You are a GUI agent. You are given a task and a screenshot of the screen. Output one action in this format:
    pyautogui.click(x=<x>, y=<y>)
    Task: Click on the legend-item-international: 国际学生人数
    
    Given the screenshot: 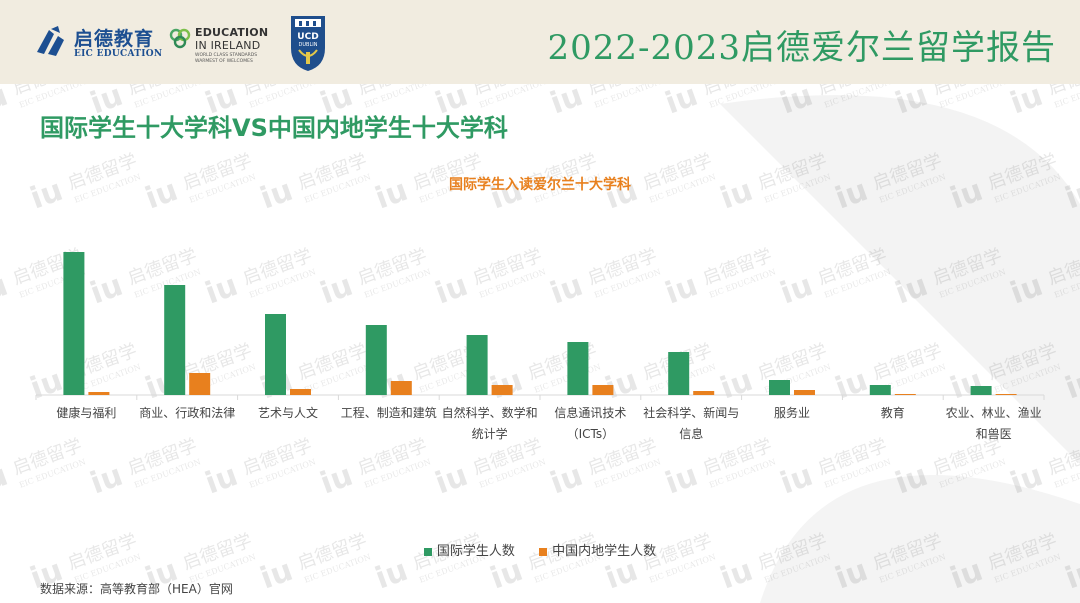 What is the action you would take?
    pyautogui.click(x=469, y=549)
    